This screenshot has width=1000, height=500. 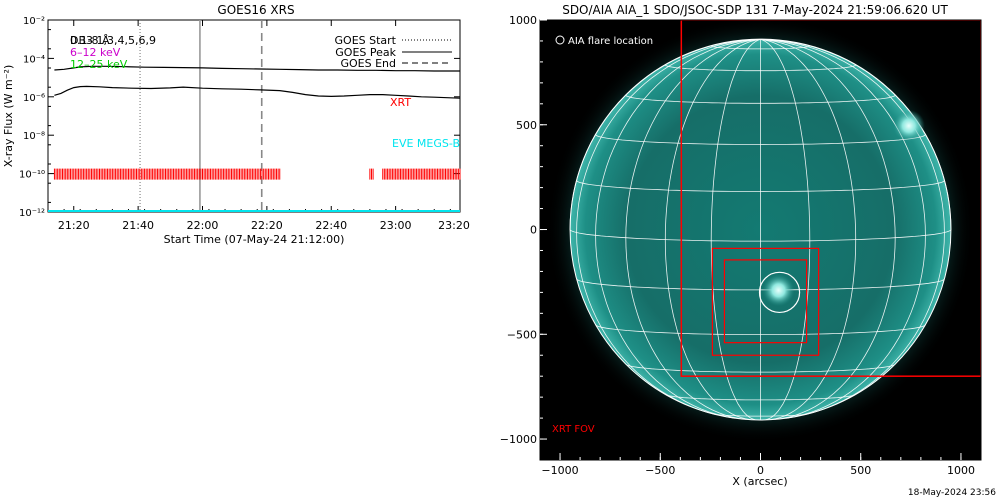 I want to click on goes-y-tick-label: 10⁻⁶, so click(x=34, y=98).